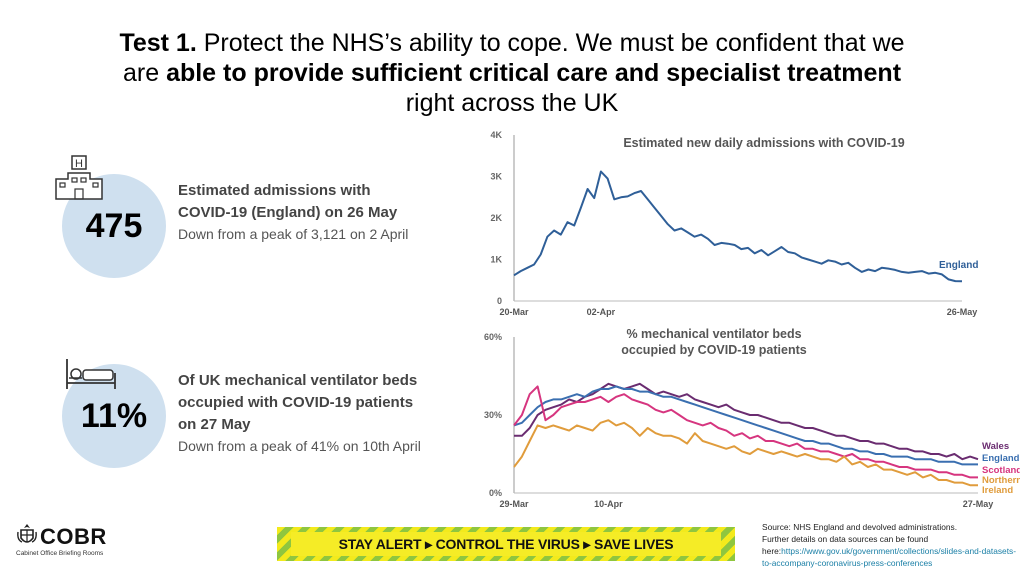 This screenshot has width=1024, height=583. Describe the element at coordinates (962, 312) in the screenshot. I see `x-tick-label: 26-May` at that location.